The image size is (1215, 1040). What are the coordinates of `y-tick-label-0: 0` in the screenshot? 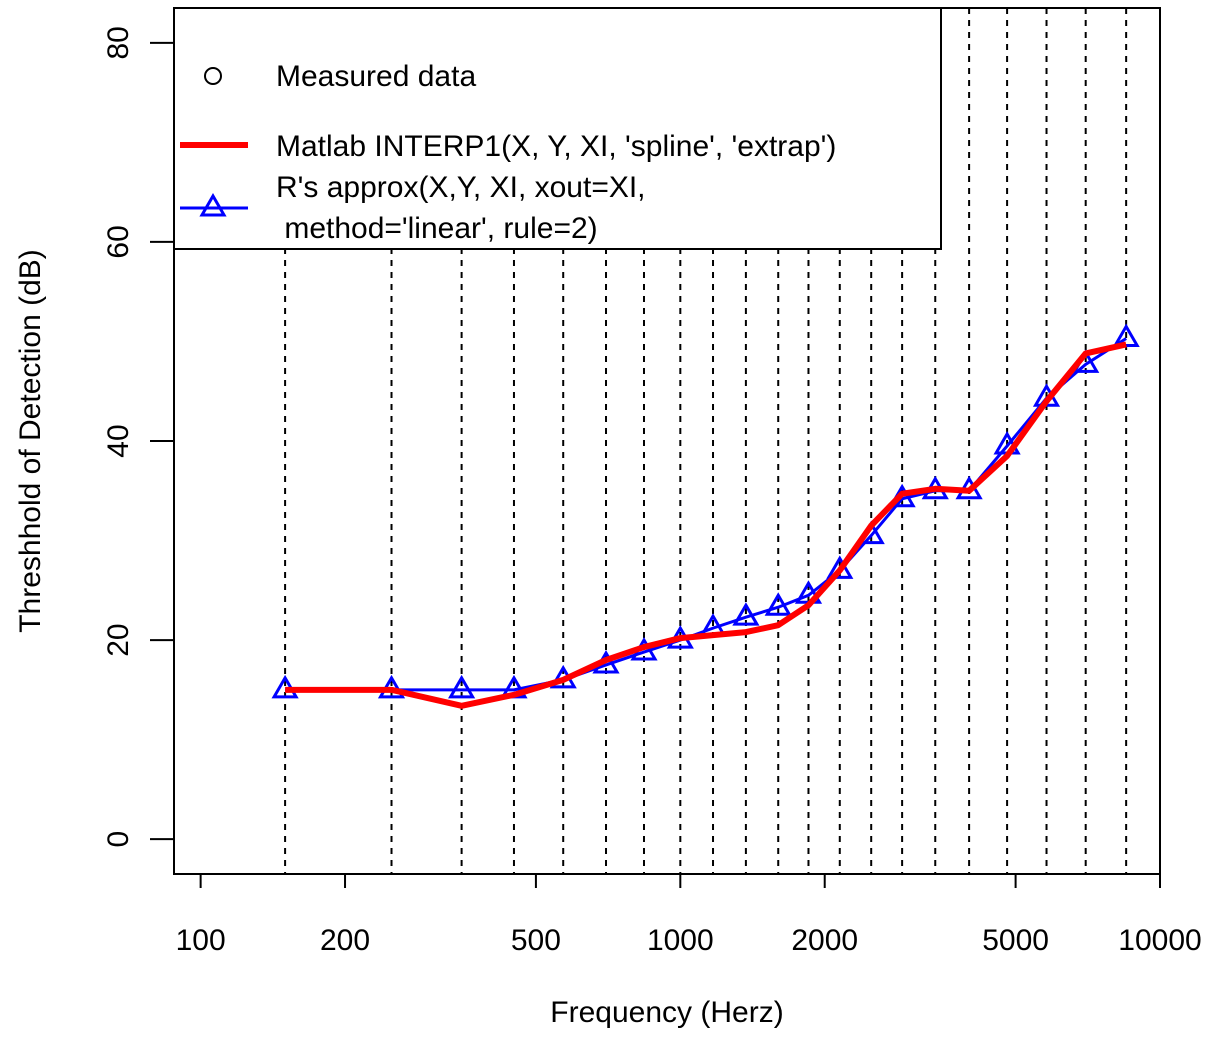 It's located at (118, 839).